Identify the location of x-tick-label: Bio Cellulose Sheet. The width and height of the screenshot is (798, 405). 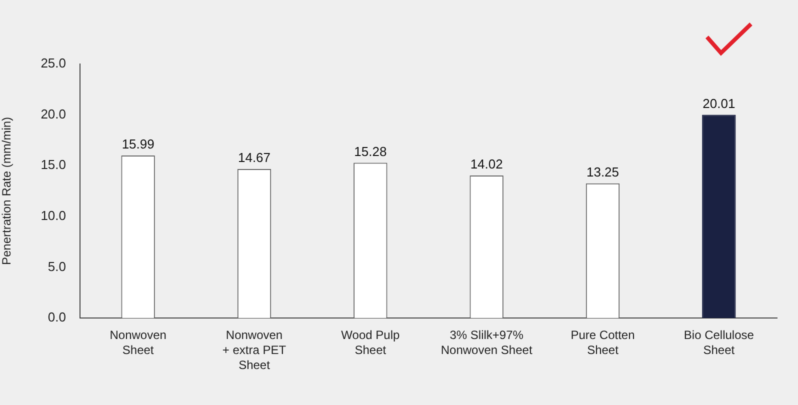
(719, 342).